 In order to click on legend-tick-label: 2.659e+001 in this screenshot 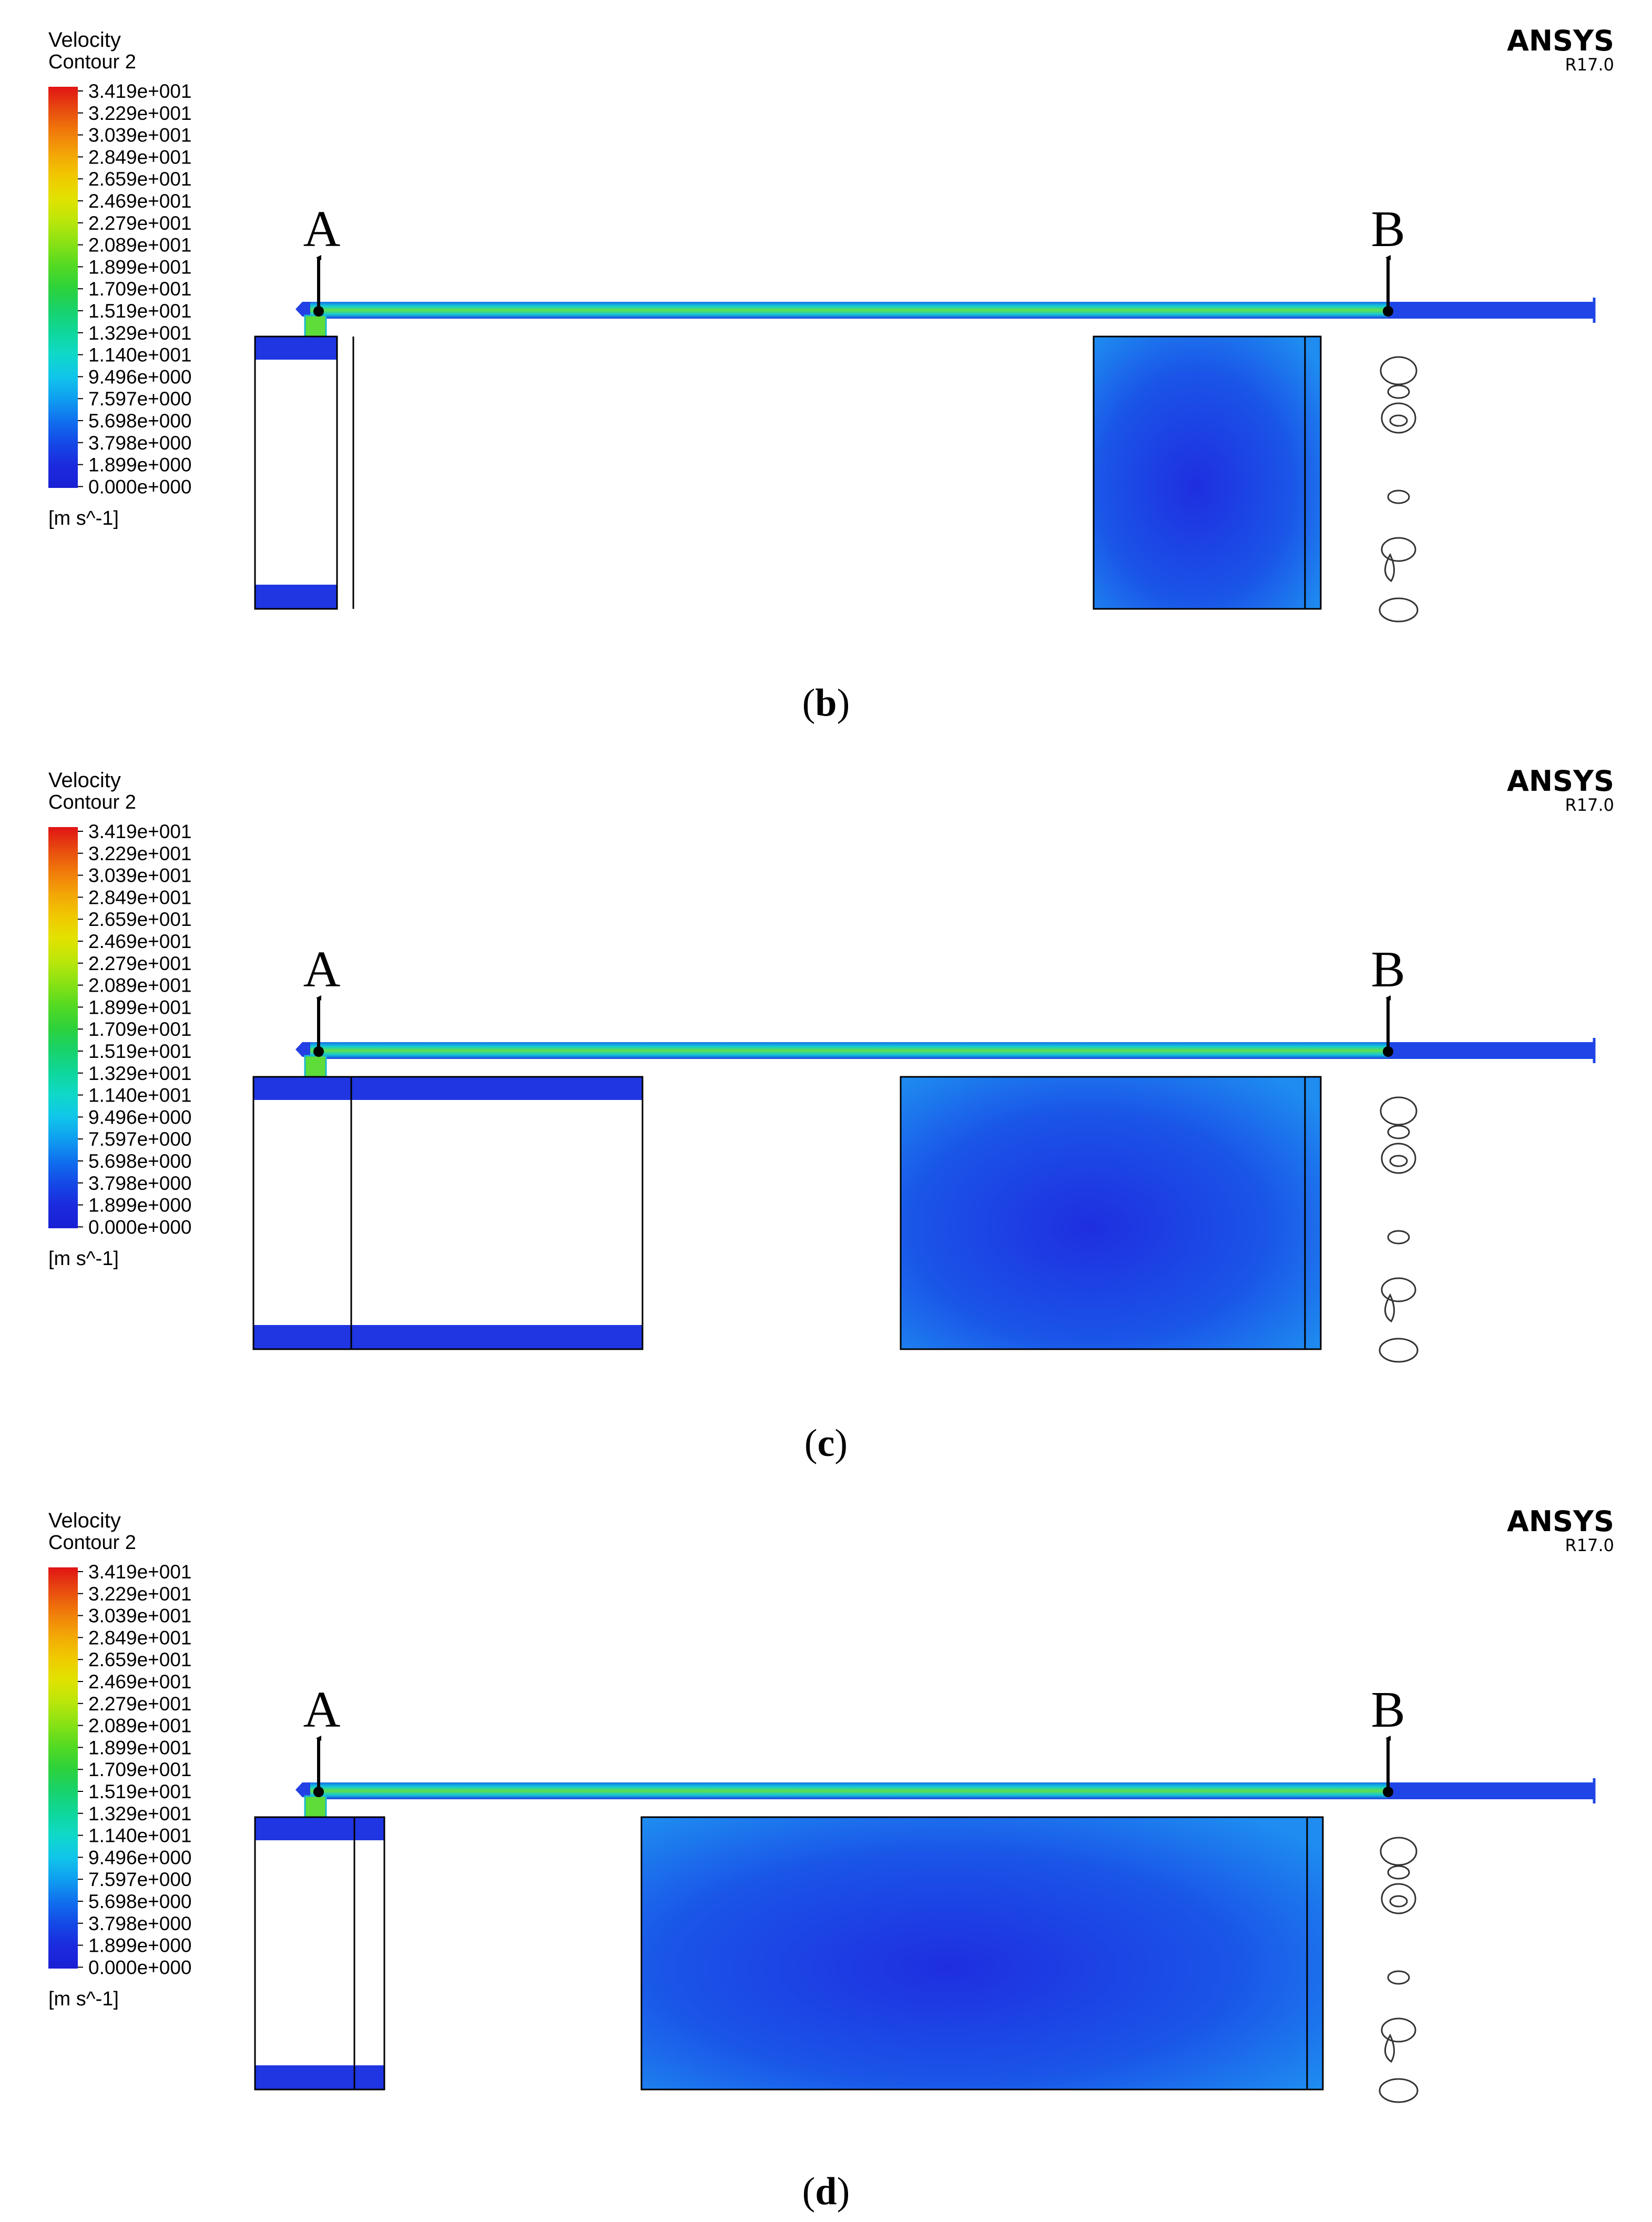, I will do `click(140, 1659)`.